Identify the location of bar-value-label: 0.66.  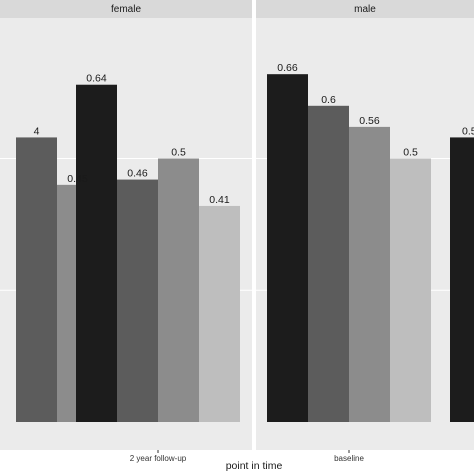
(287, 68).